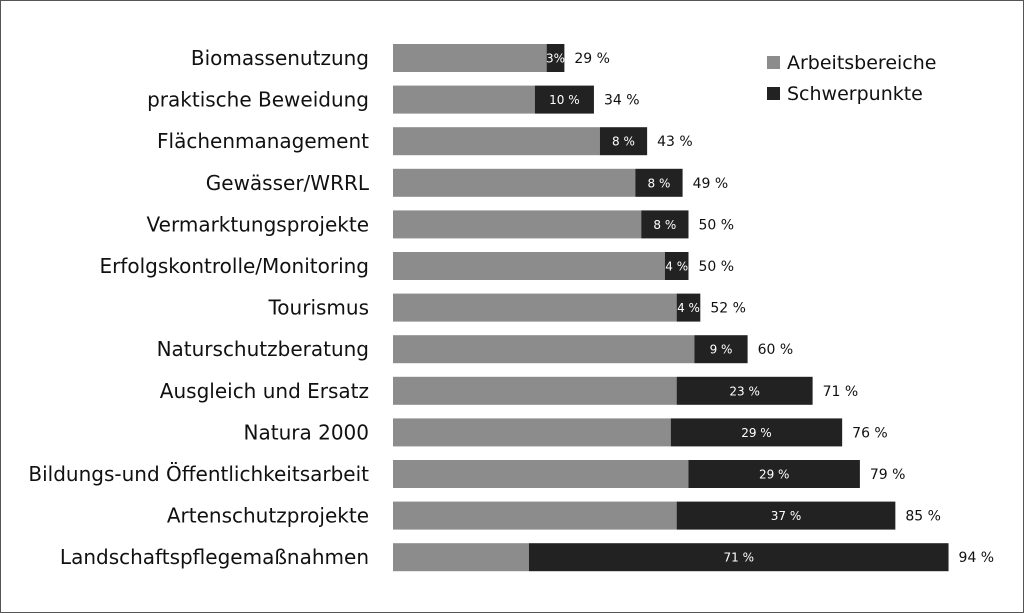  What do you see at coordinates (264, 391) in the screenshot?
I see `category-label: Ausgleich und Ersatz` at bounding box center [264, 391].